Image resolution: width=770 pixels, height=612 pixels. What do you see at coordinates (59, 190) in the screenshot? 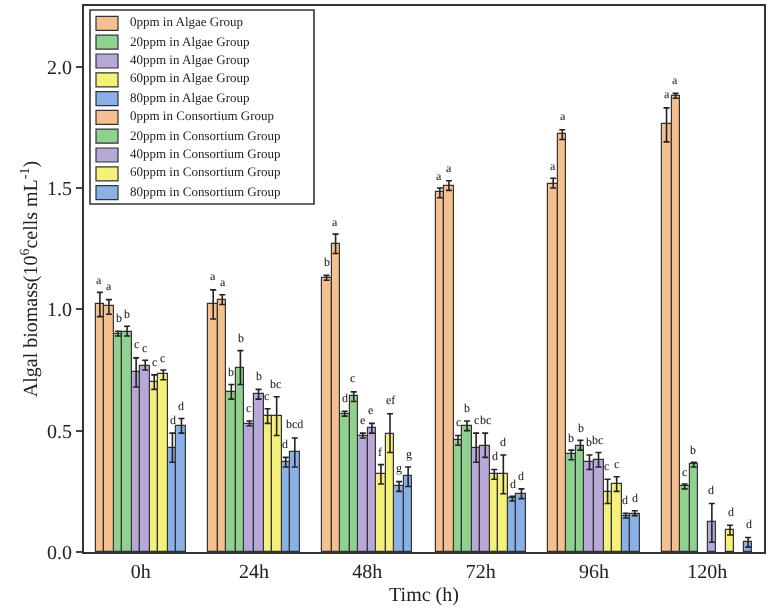
I see `y-tick-label: 1.5` at bounding box center [59, 190].